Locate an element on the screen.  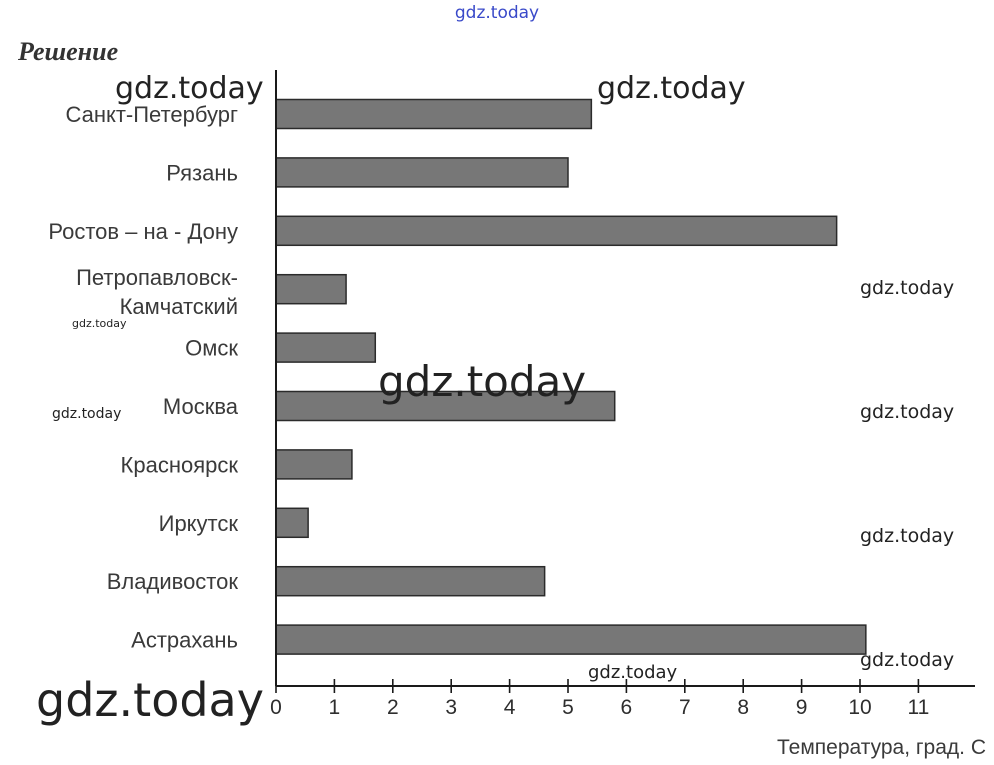
x-tick-label-2: 2 is located at coordinates (393, 707).